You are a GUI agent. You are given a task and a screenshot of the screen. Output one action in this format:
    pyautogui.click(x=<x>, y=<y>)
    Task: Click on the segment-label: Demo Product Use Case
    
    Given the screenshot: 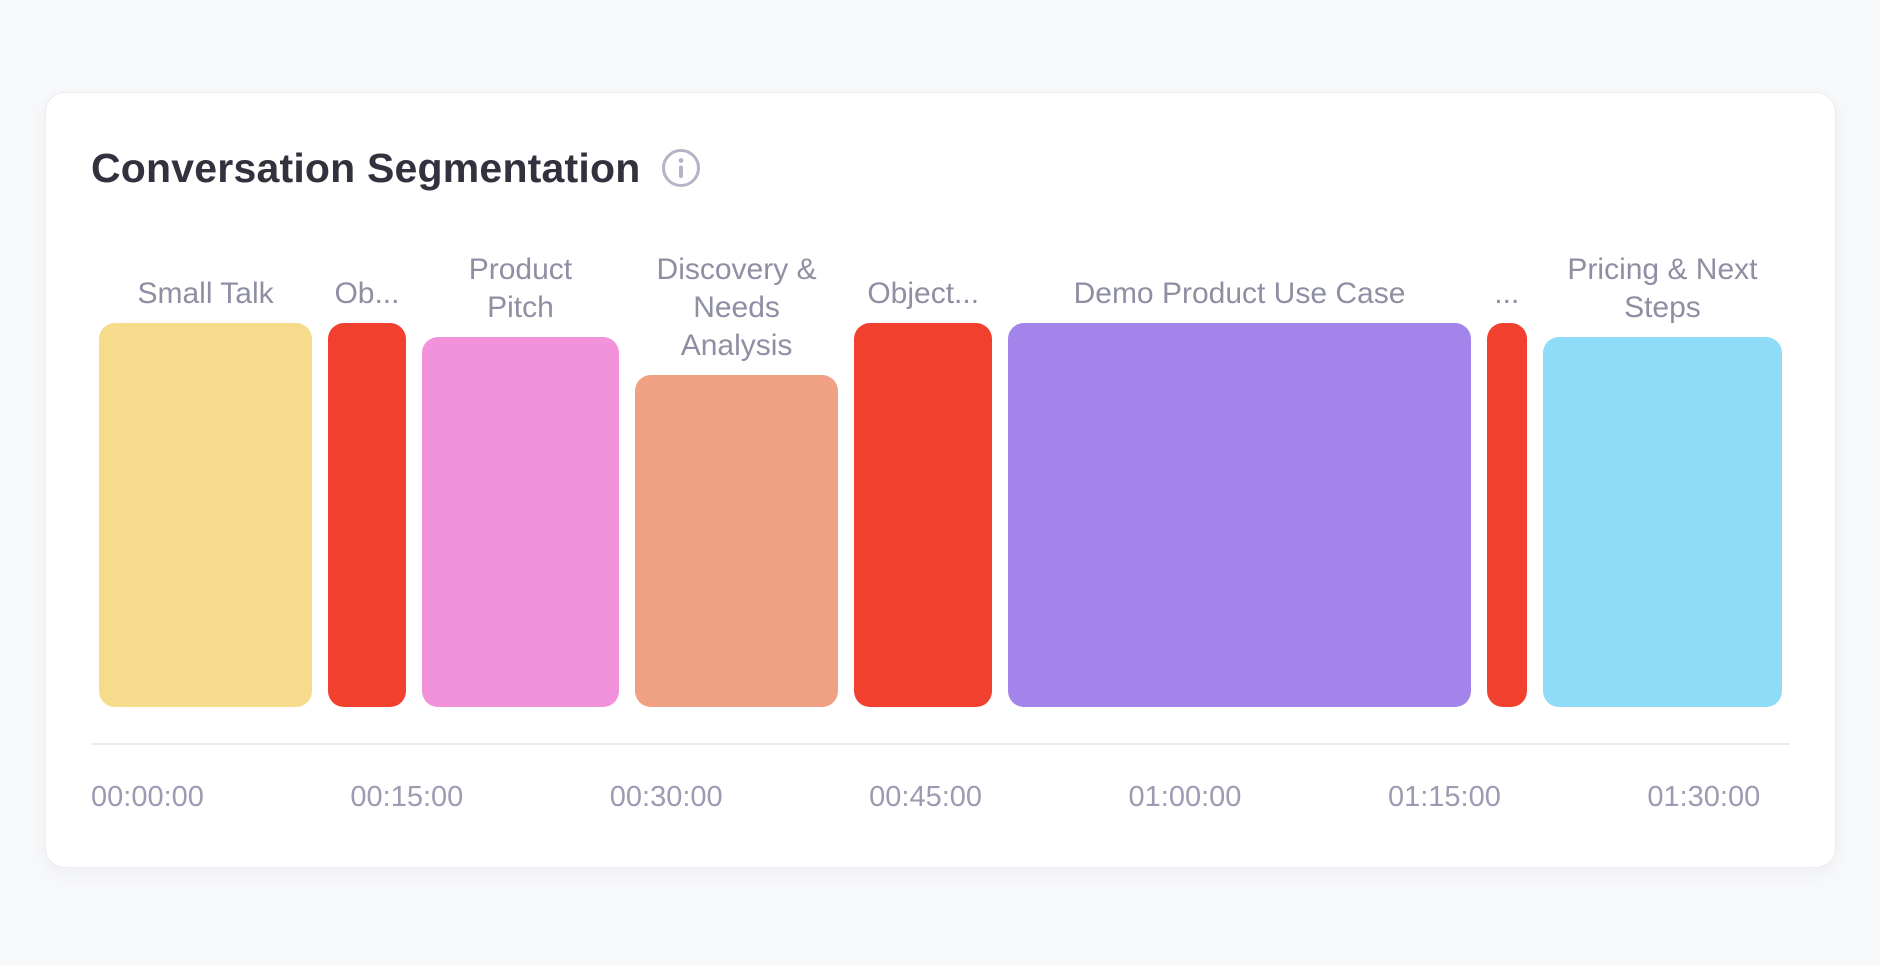 What is the action you would take?
    pyautogui.click(x=1239, y=293)
    